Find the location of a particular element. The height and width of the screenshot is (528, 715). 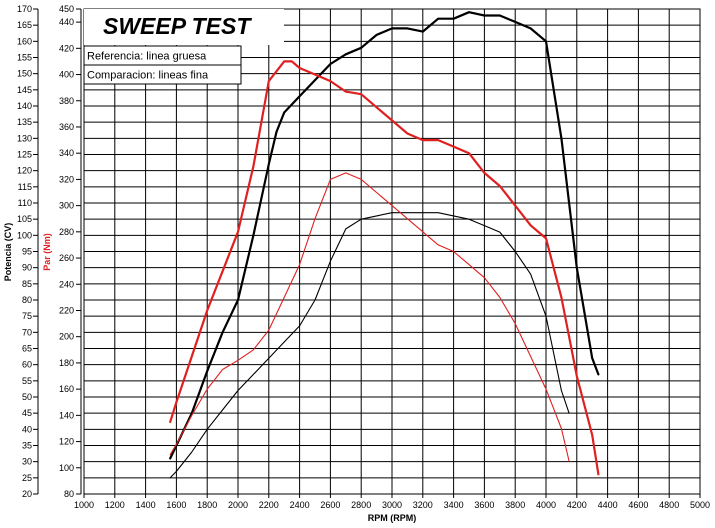

torque-tick-label: 80 is located at coordinates (69, 494).